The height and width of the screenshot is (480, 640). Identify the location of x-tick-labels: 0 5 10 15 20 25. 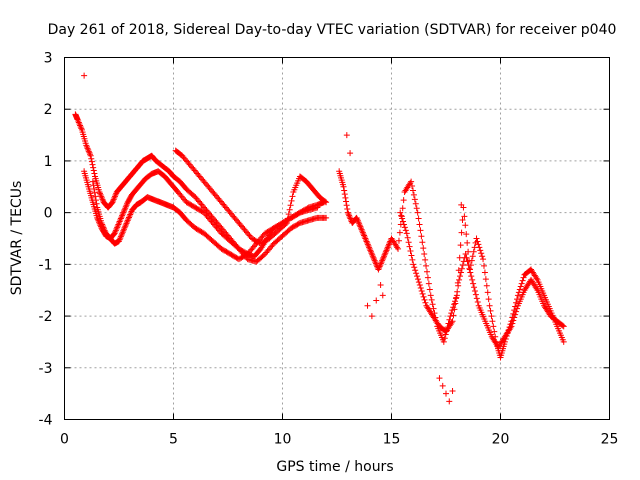
(339, 440).